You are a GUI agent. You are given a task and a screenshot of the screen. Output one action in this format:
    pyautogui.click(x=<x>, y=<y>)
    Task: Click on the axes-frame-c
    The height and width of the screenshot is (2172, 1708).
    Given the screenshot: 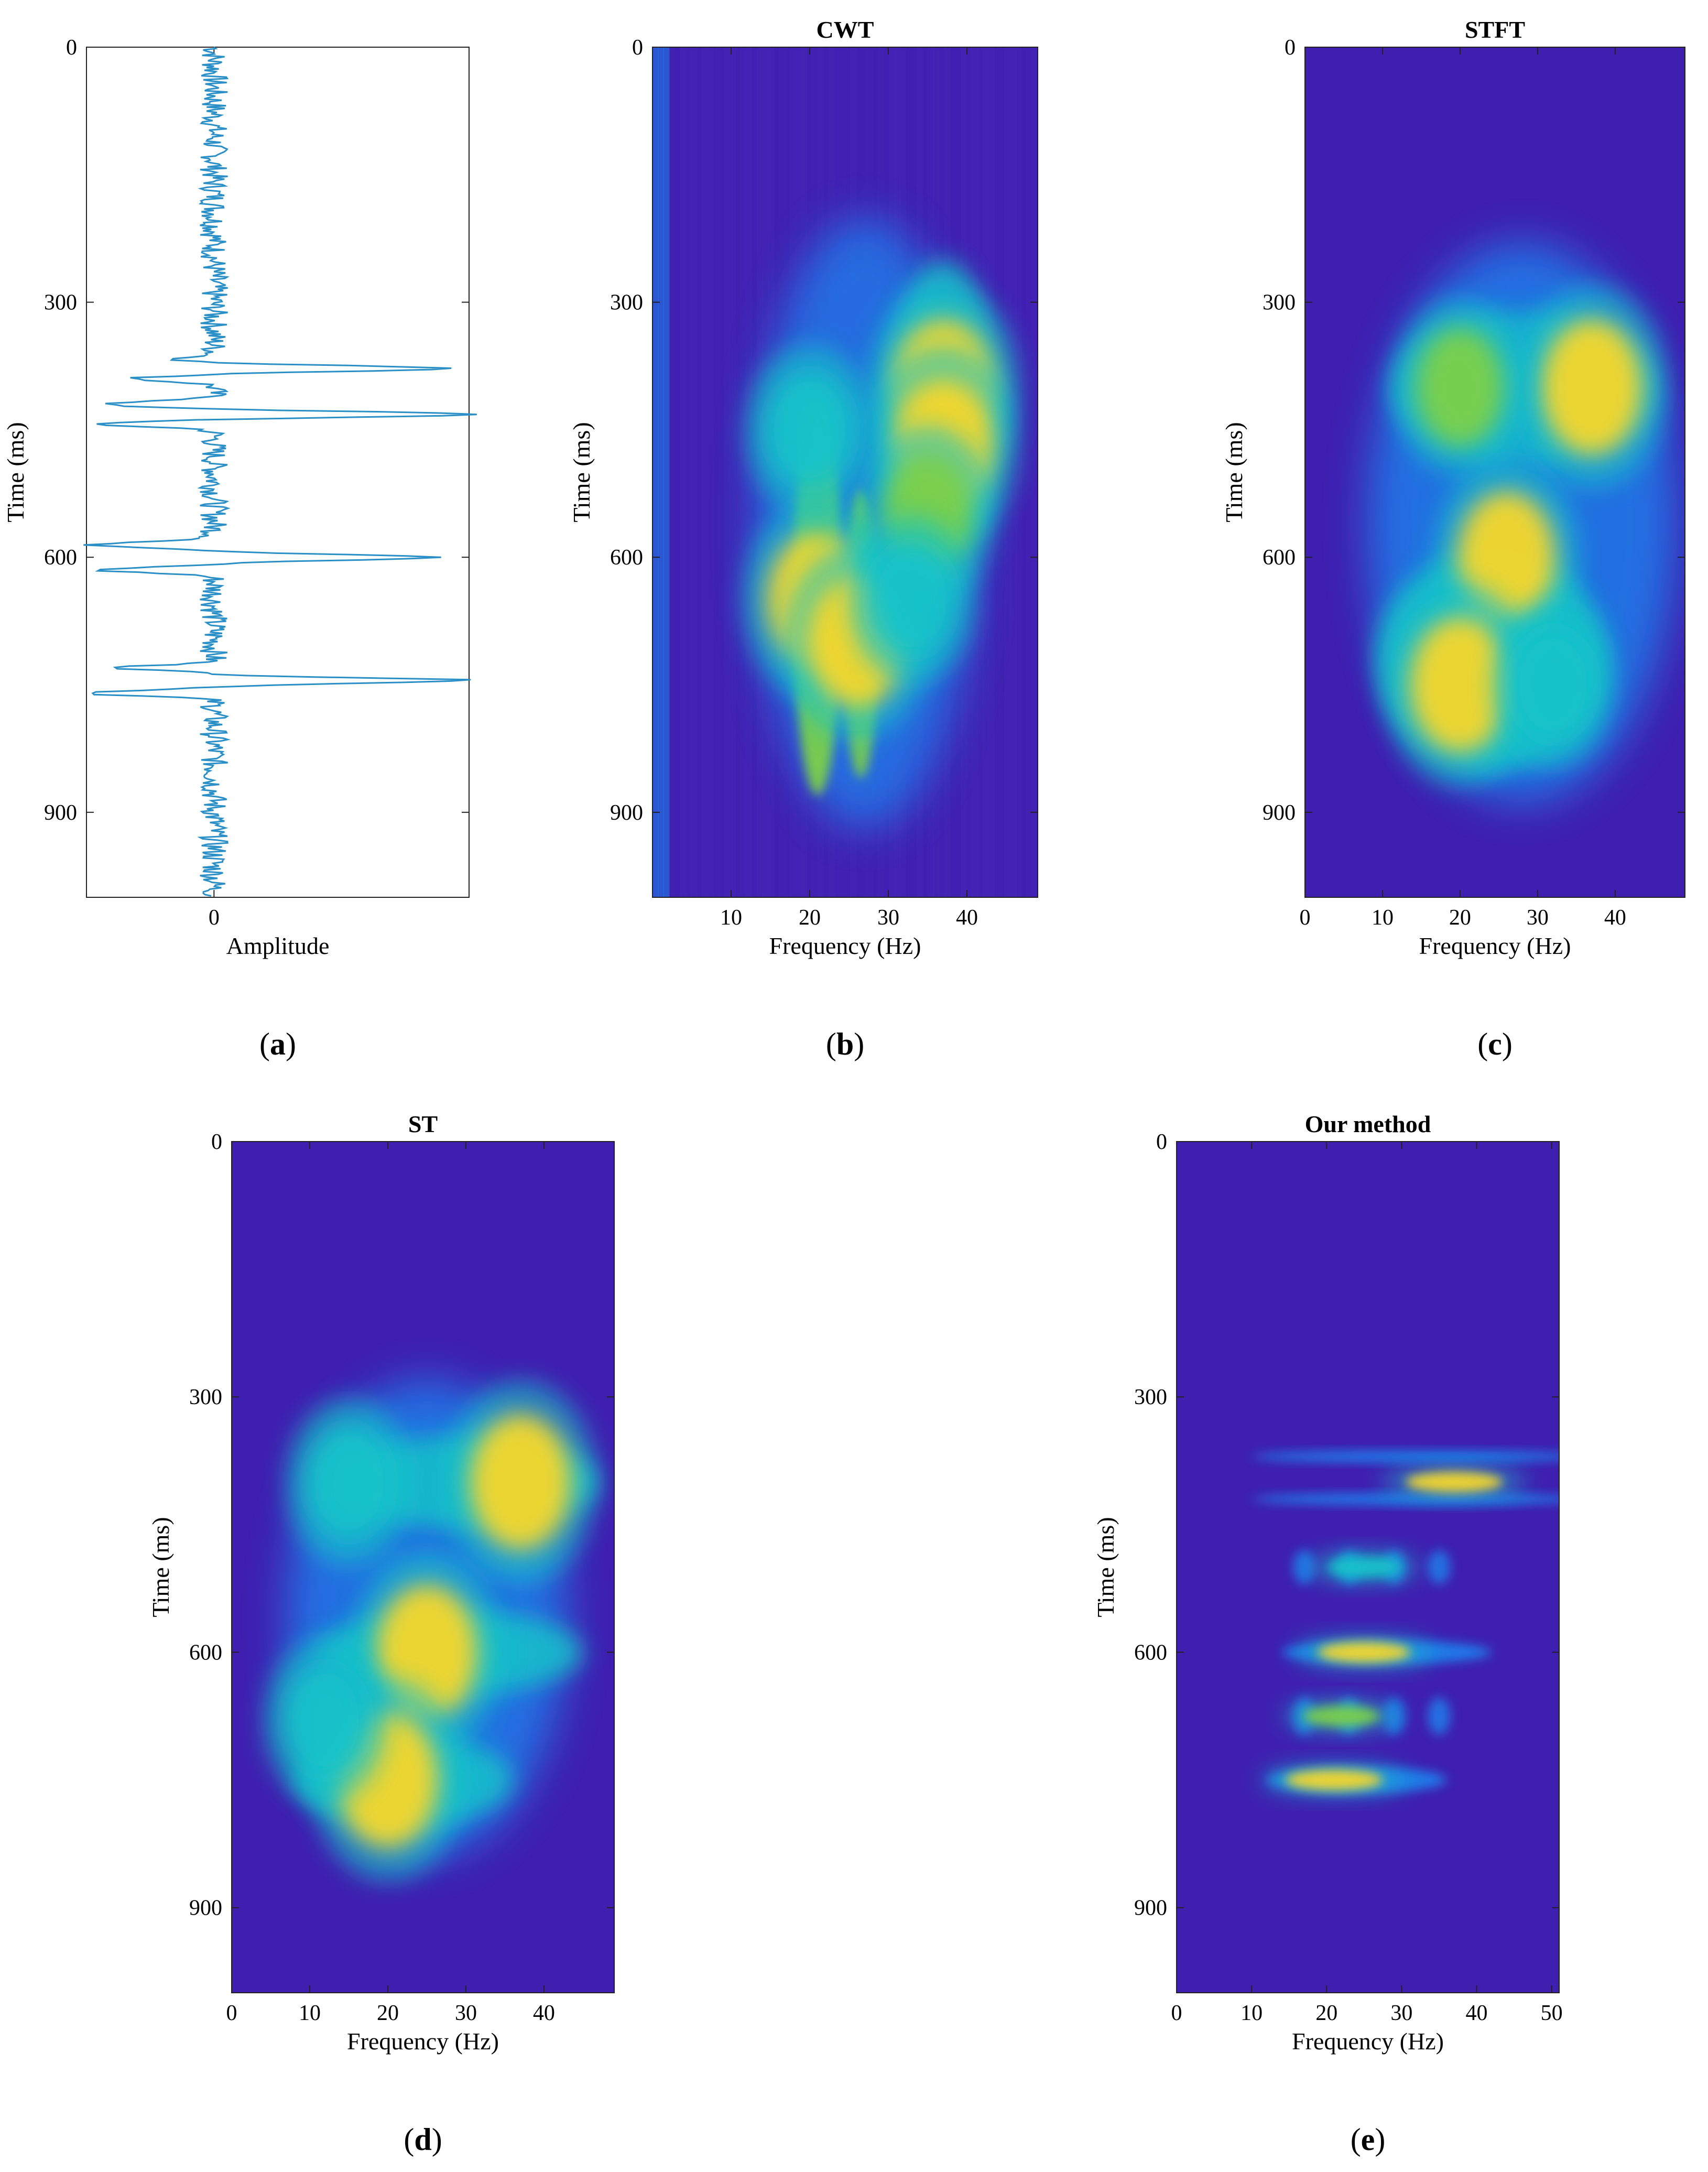 What is the action you would take?
    pyautogui.click(x=1494, y=472)
    